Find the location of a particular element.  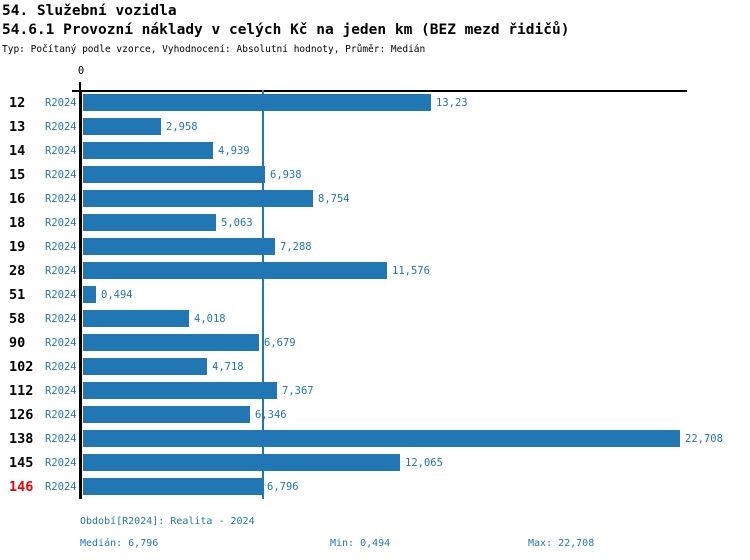

row-category-label: 15 is located at coordinates (17, 175).